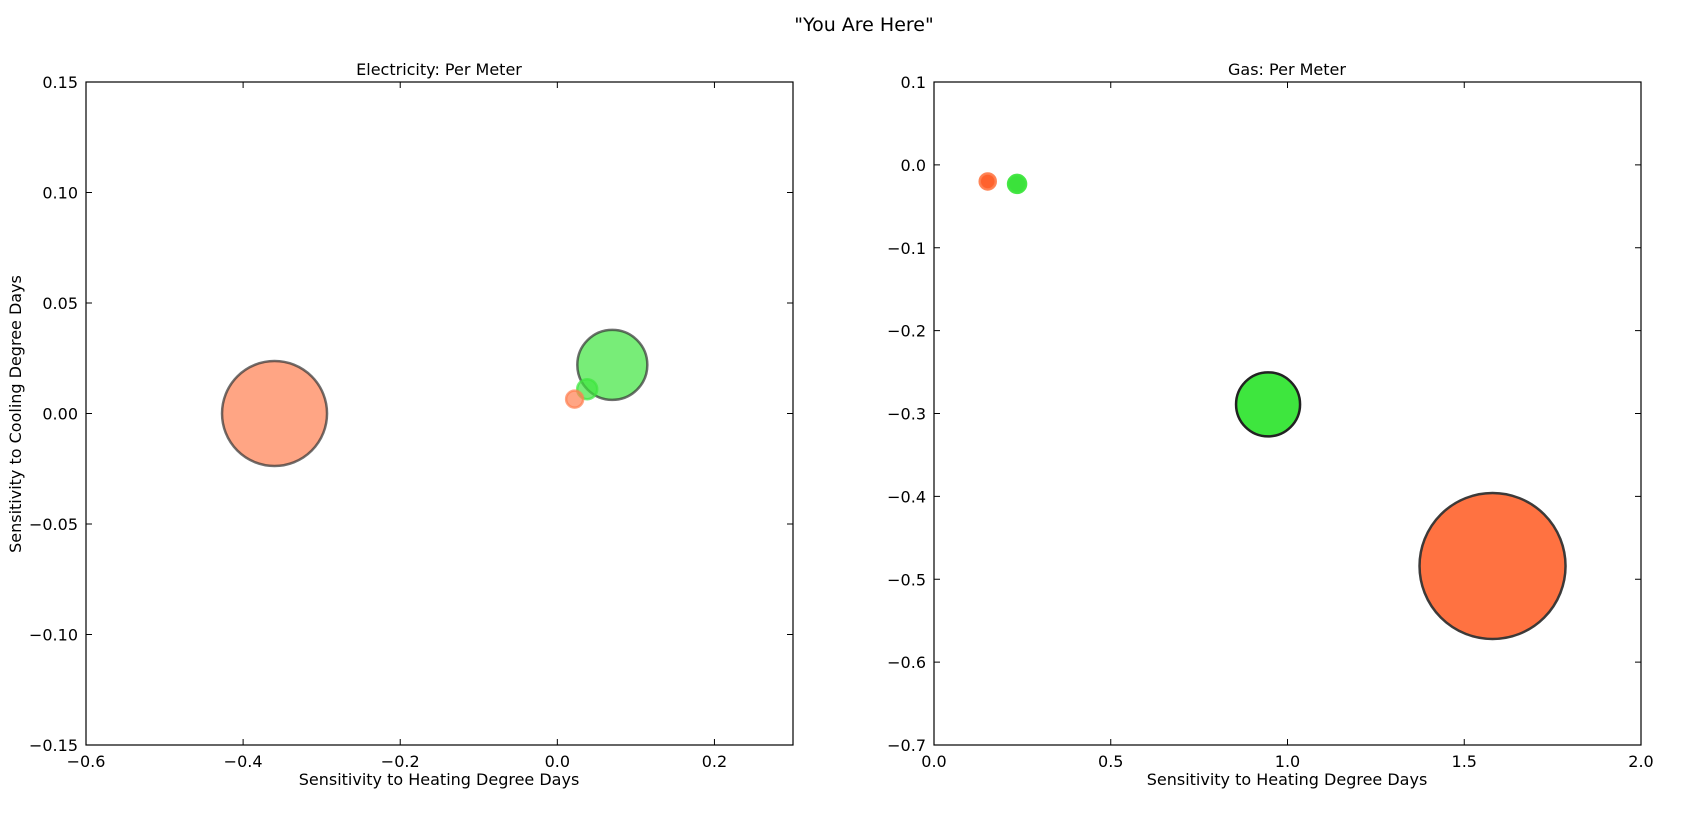 This screenshot has height=819, width=1707. Describe the element at coordinates (1464, 761) in the screenshot. I see `gas-x-tick-label: 1.5` at that location.